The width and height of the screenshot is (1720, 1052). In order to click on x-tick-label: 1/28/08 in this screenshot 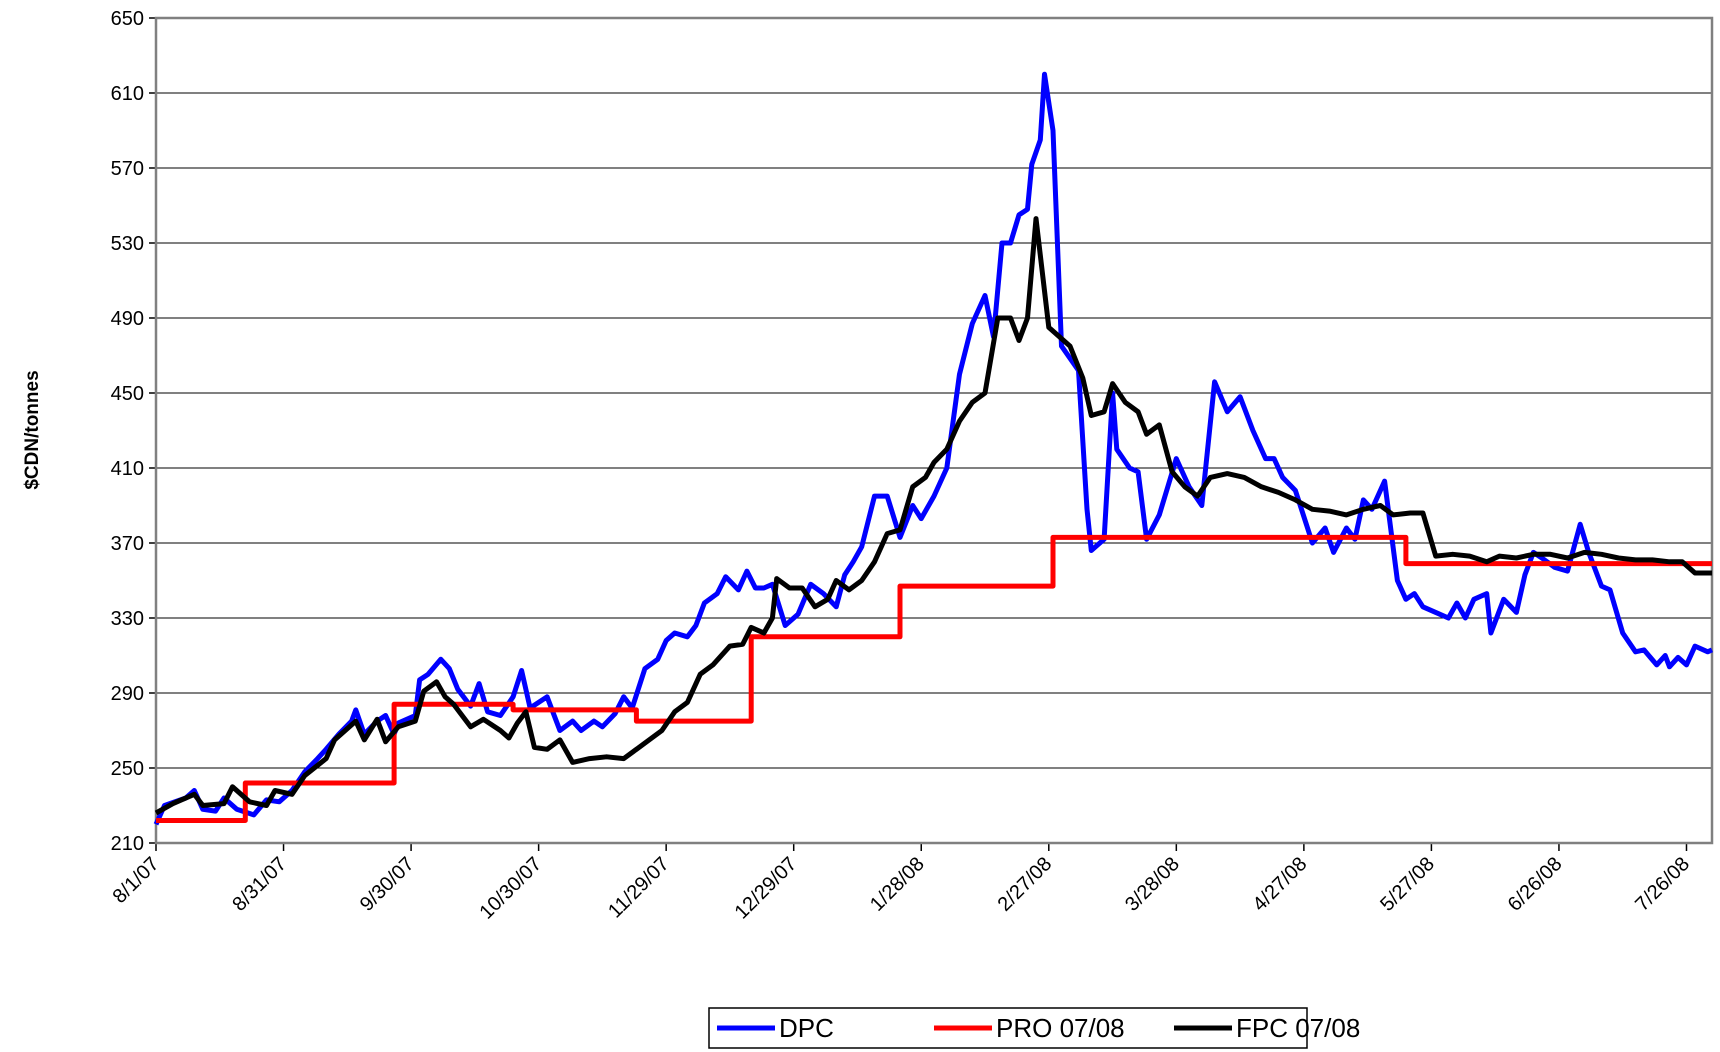, I will do `click(897, 884)`.